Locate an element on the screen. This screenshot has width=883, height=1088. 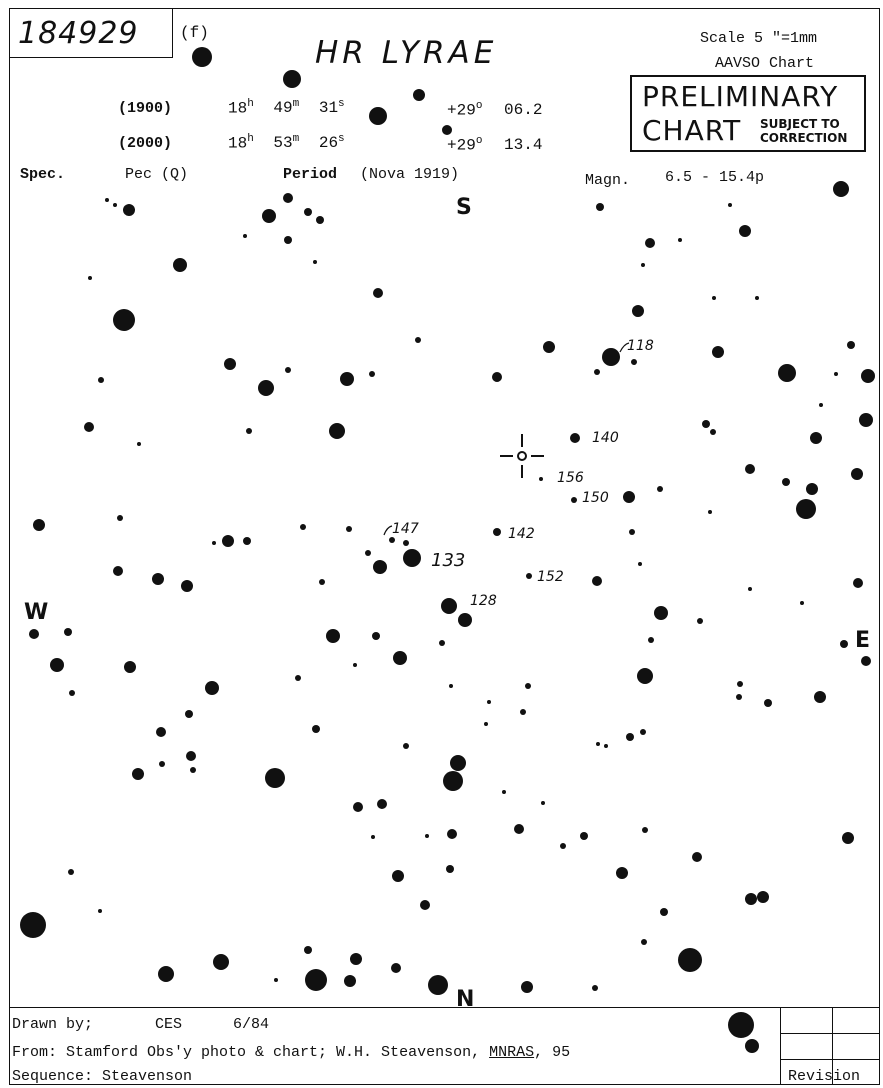
star-name-title: HR LYRAE is located at coordinates (406, 53).